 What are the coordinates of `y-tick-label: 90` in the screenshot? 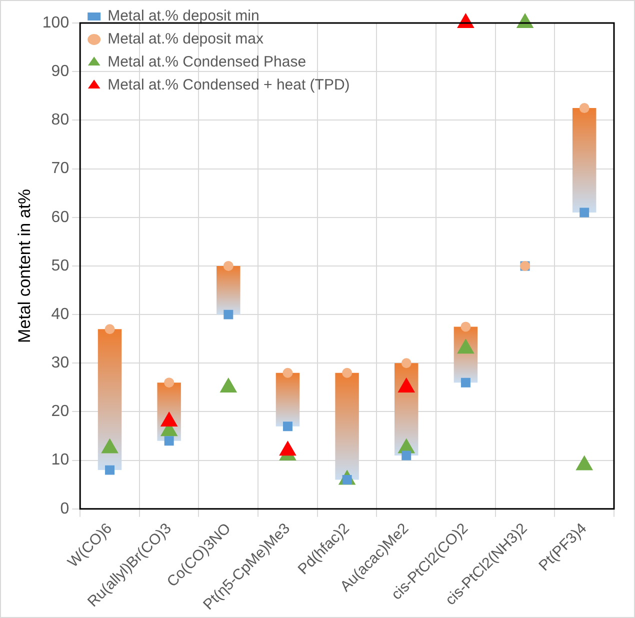 It's located at (60, 71).